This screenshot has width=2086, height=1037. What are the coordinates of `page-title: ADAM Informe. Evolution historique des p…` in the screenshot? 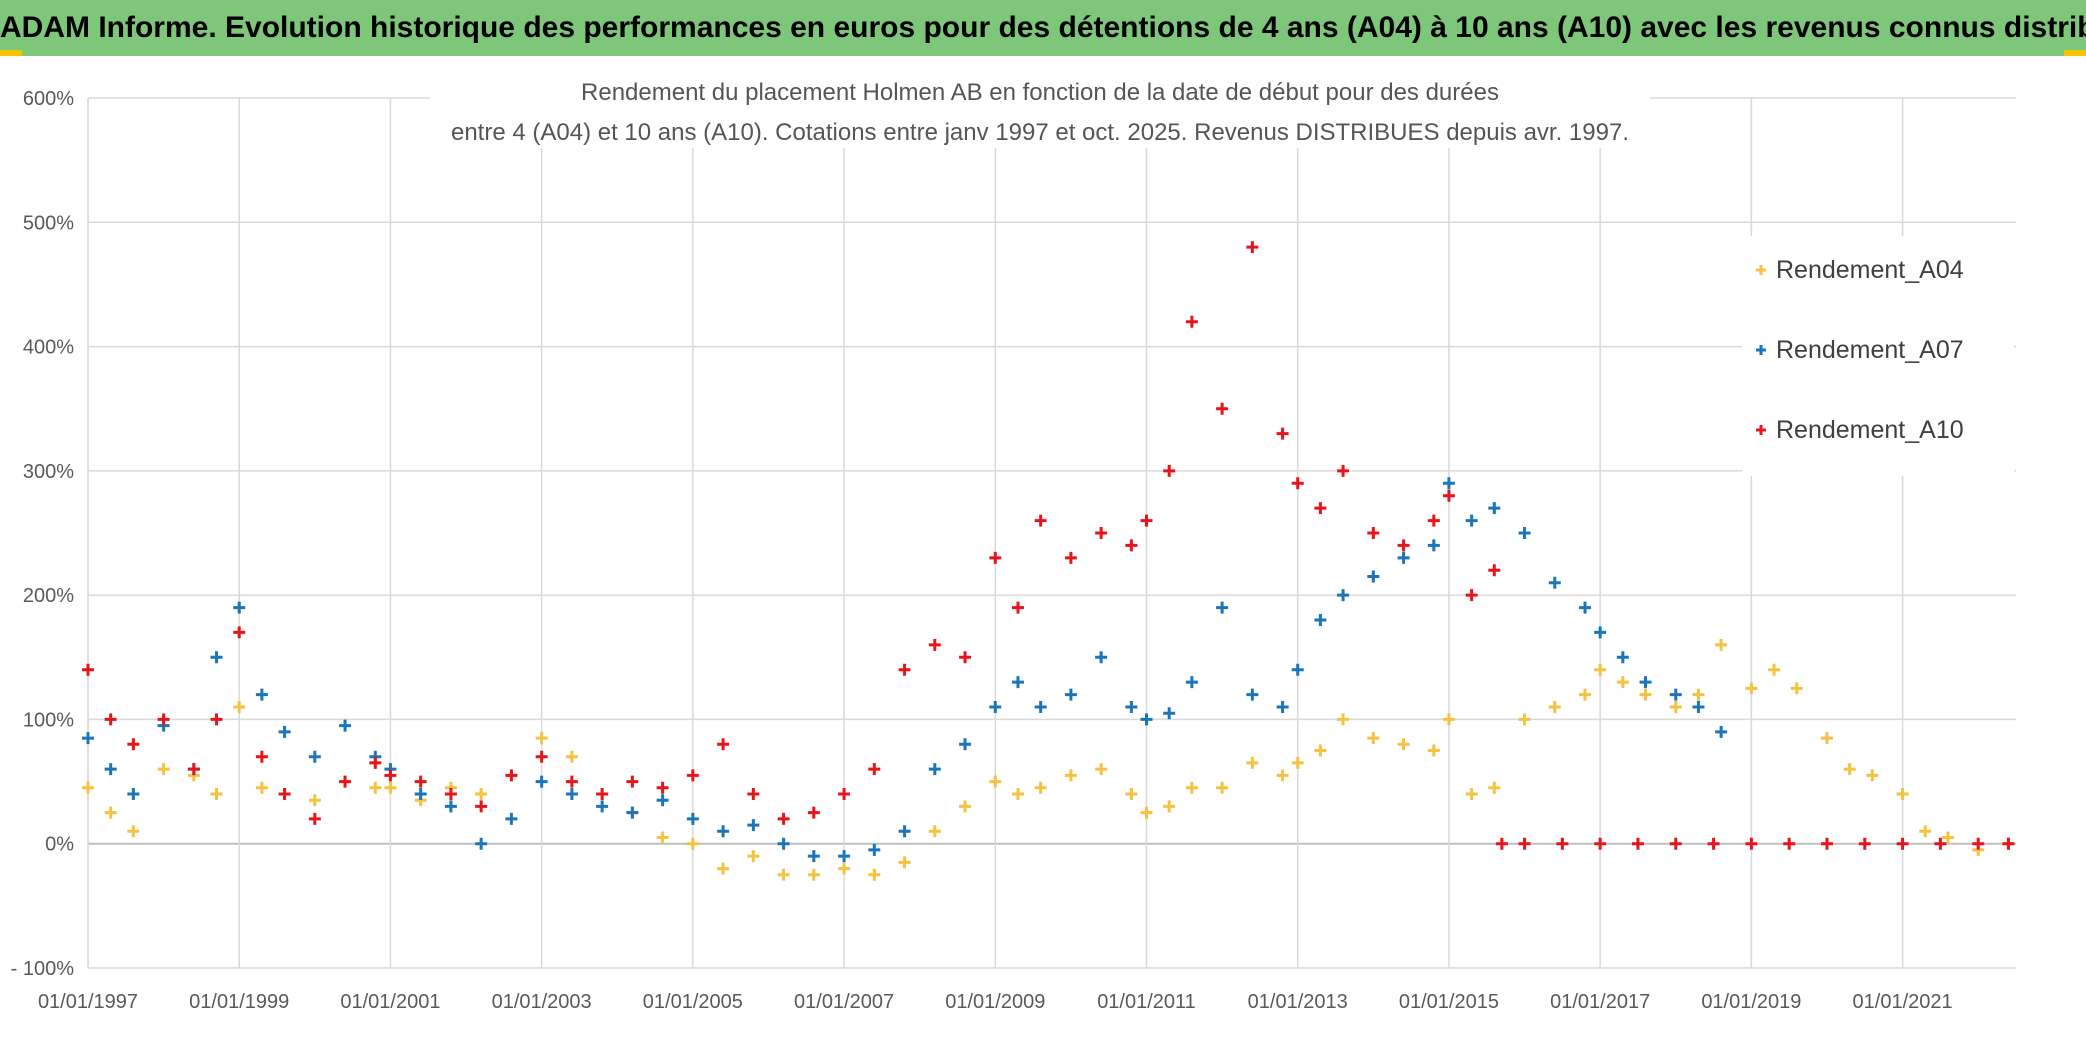 It's located at (1043, 27).